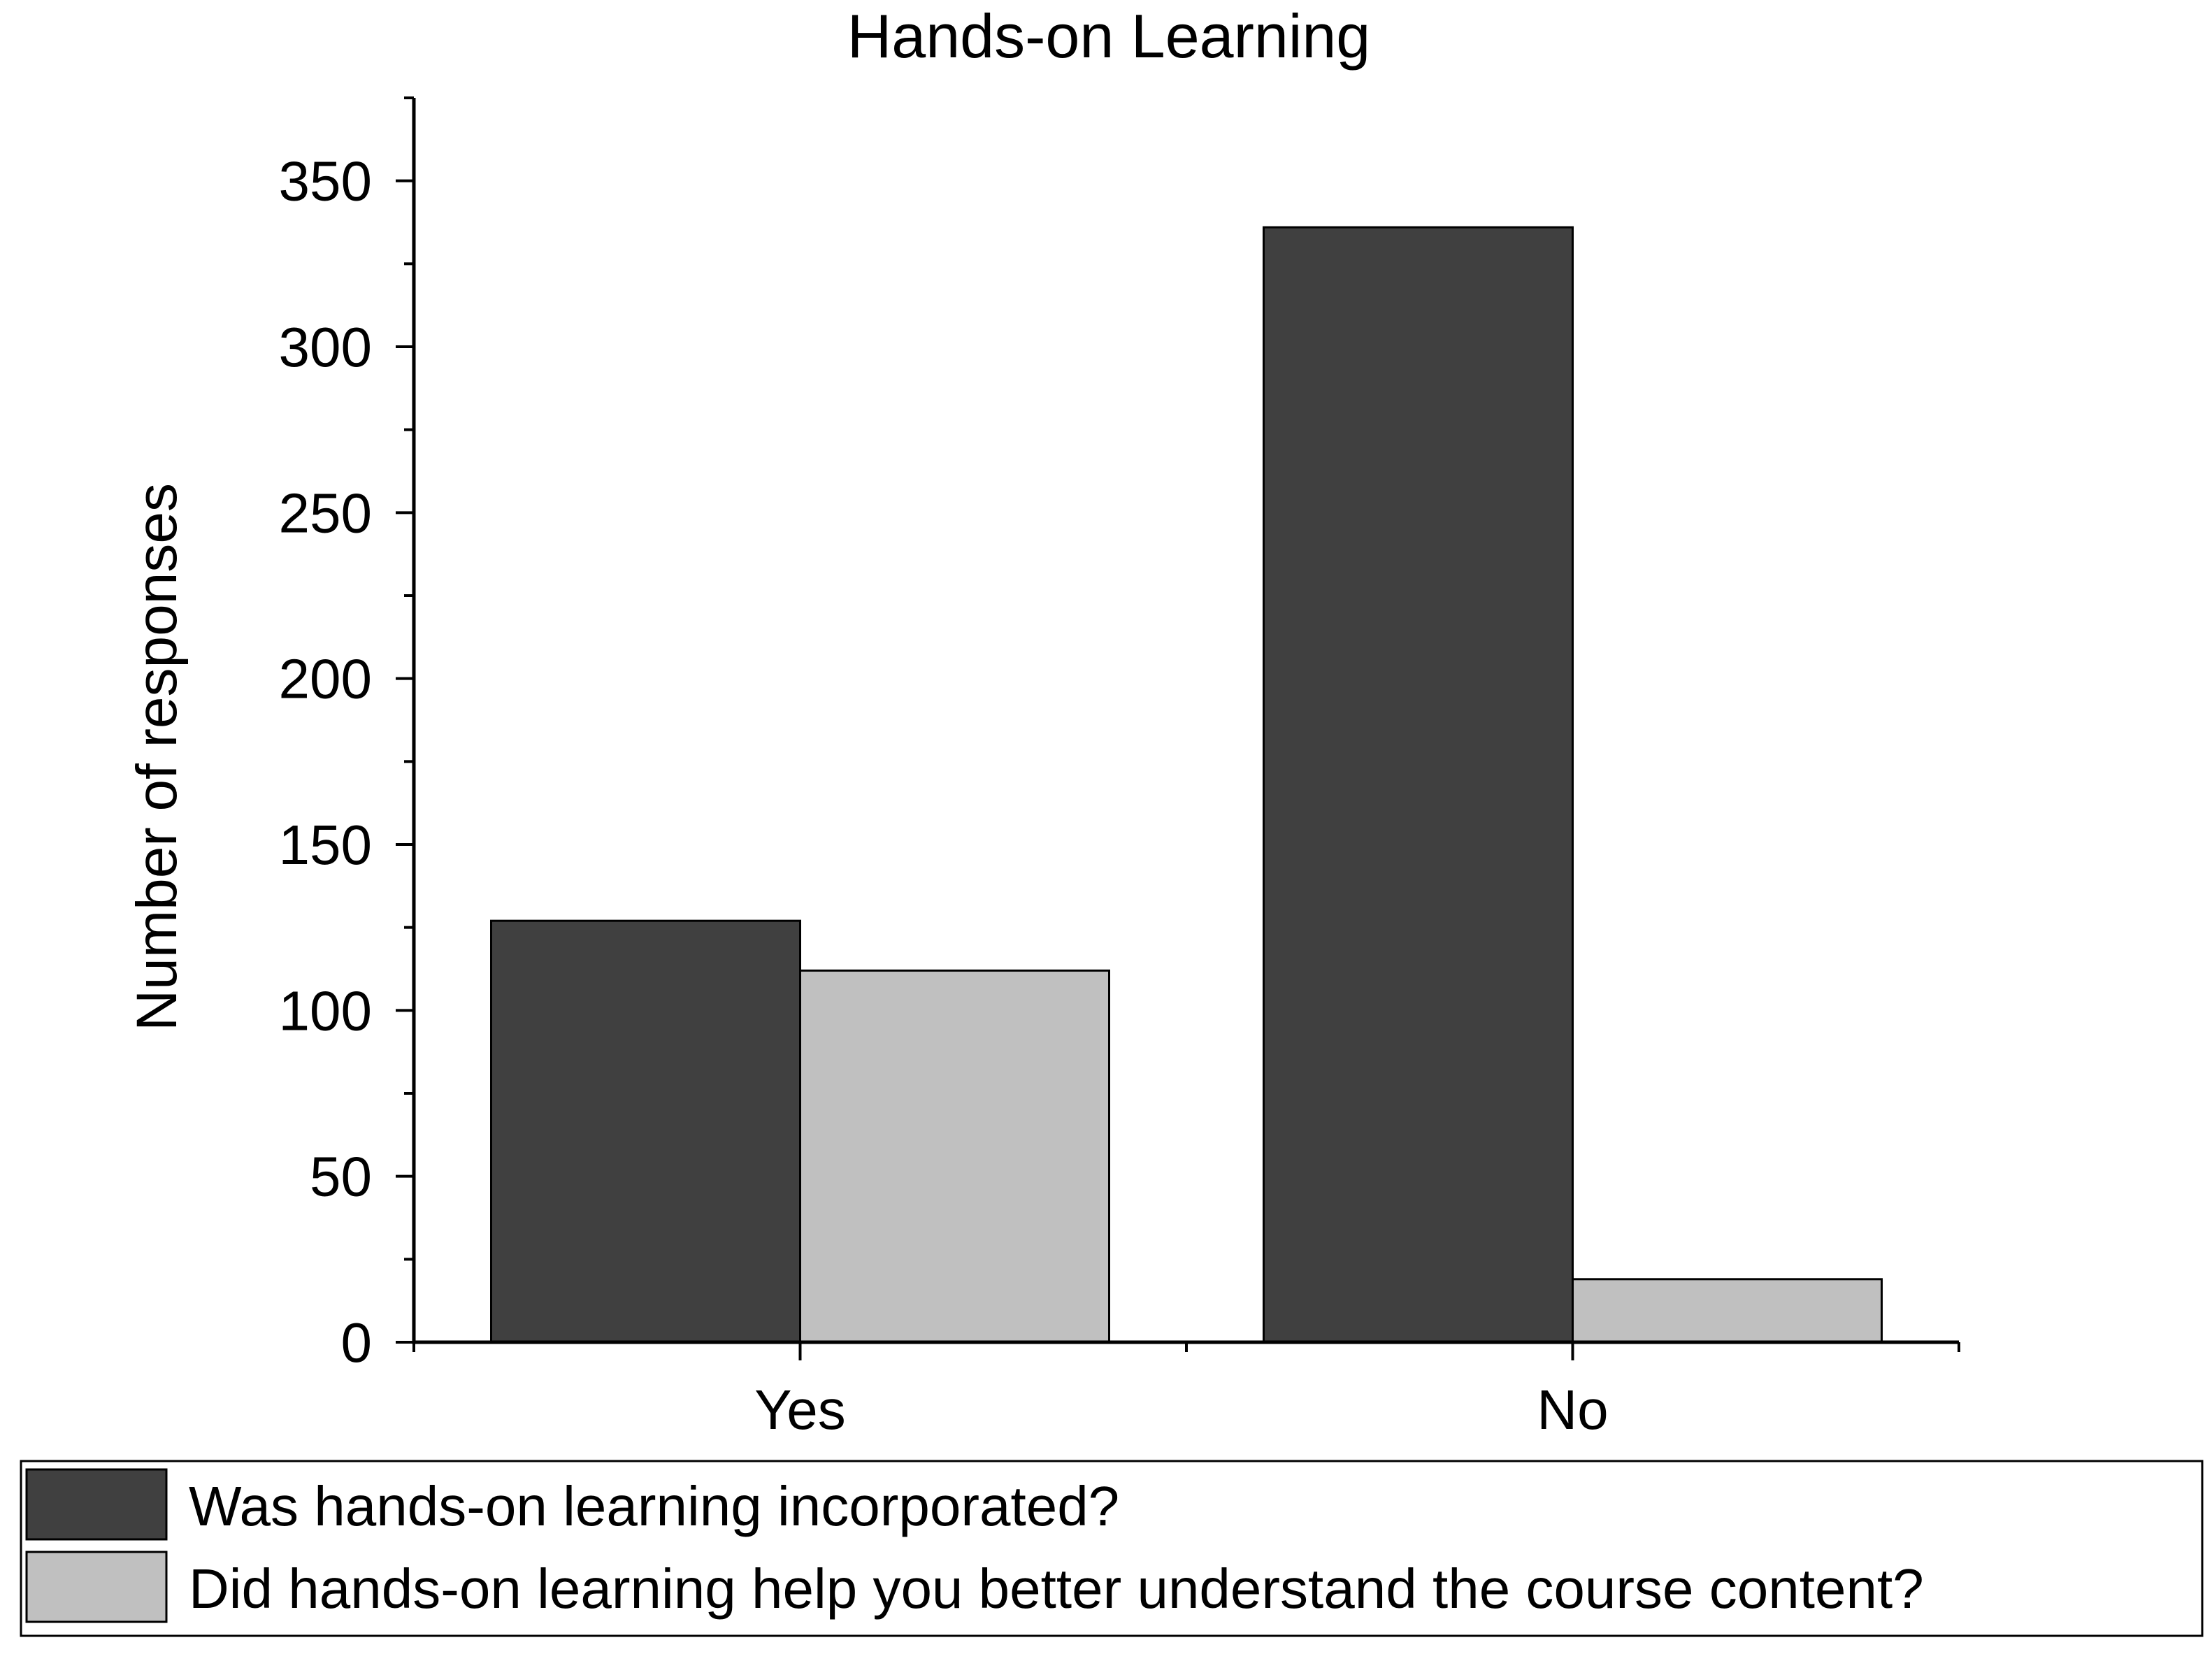  What do you see at coordinates (325, 513) in the screenshot?
I see `y-tick-label: 250` at bounding box center [325, 513].